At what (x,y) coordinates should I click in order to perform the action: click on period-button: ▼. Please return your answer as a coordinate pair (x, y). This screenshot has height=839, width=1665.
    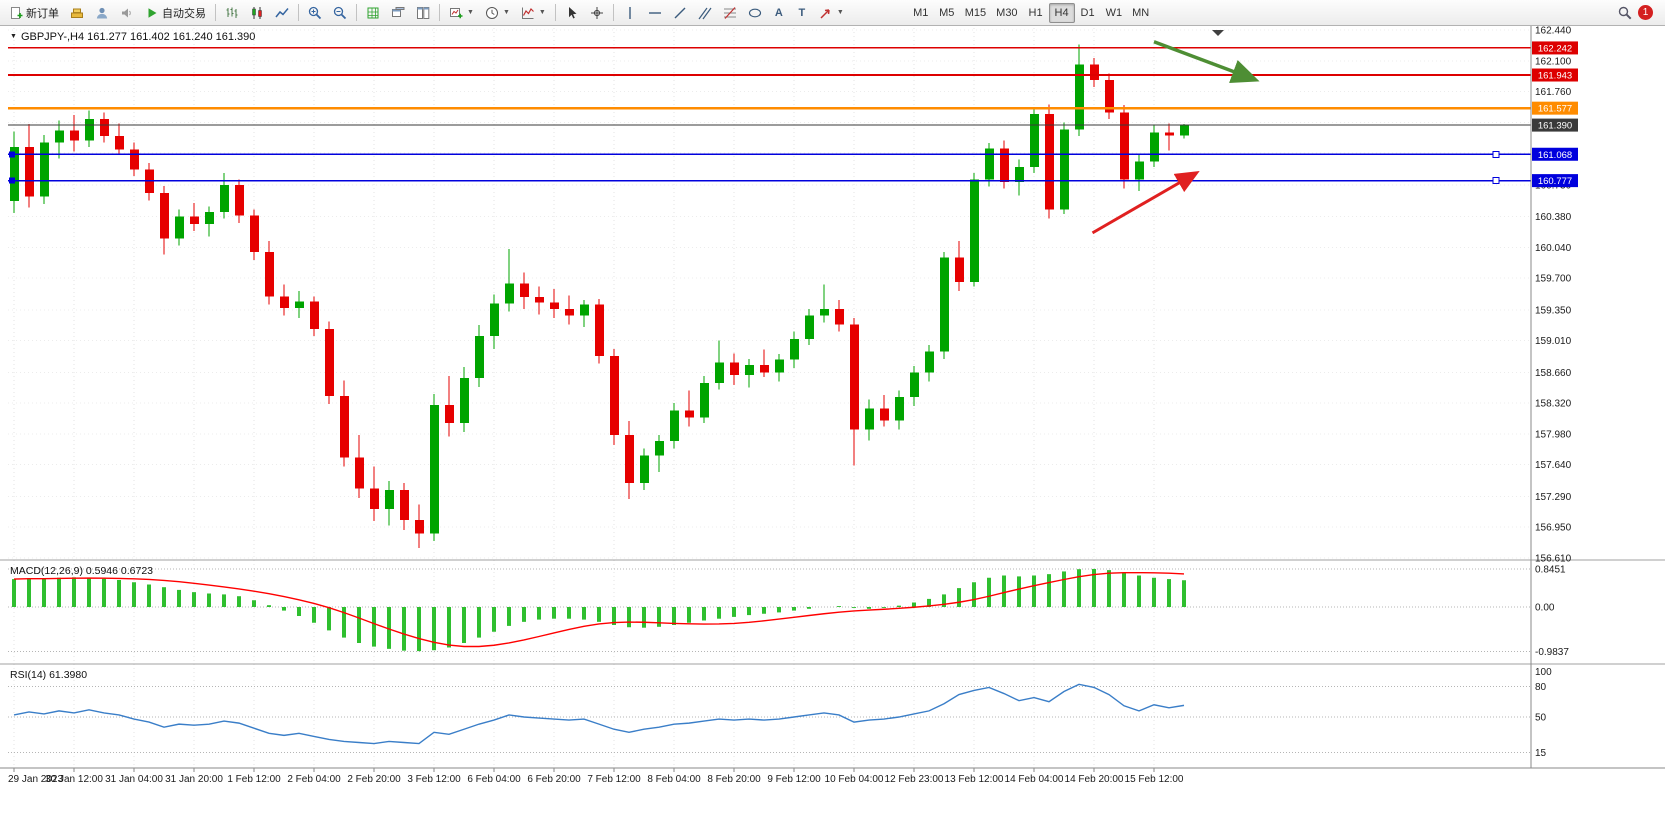
    Looking at the image, I should click on (497, 13).